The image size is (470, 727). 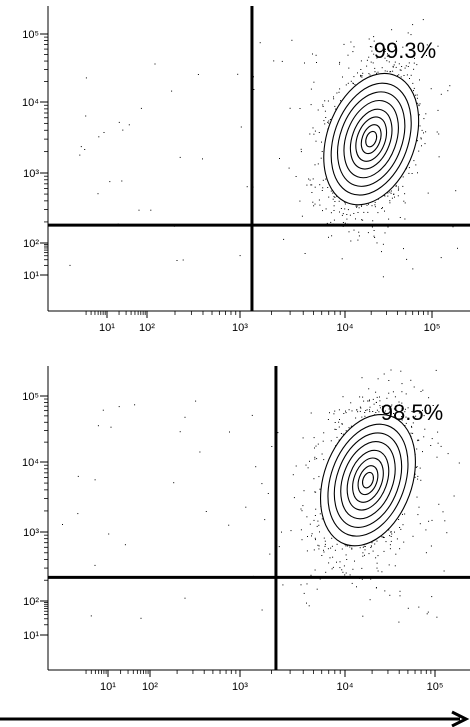 I want to click on x-tick-label: 10³, so click(x=240, y=328).